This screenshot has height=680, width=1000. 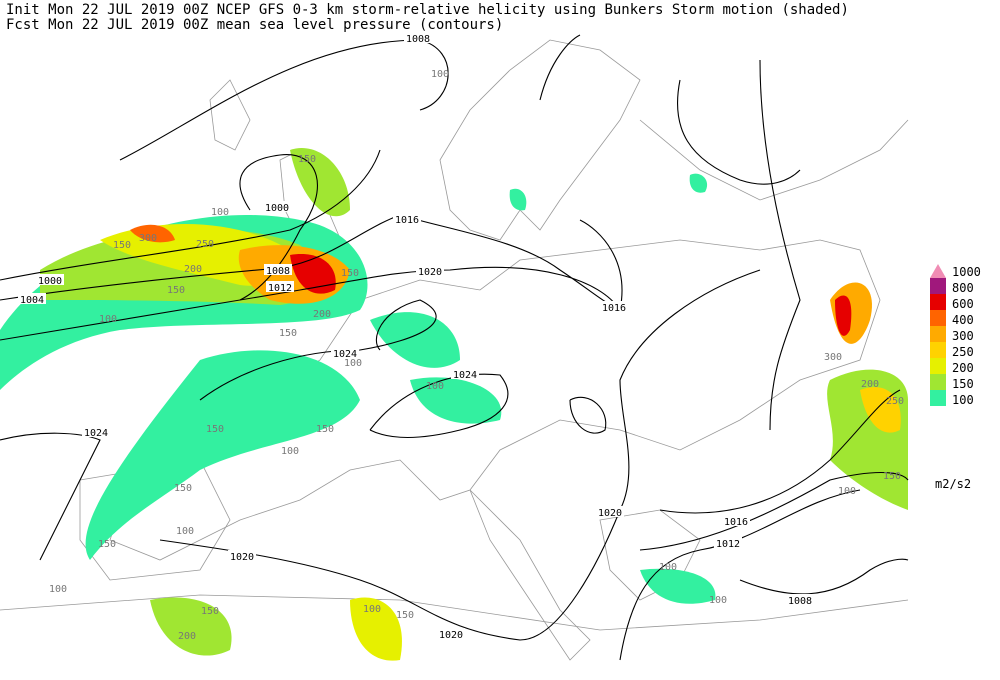 I want to click on legend-label: 250, so click(x=963, y=352).